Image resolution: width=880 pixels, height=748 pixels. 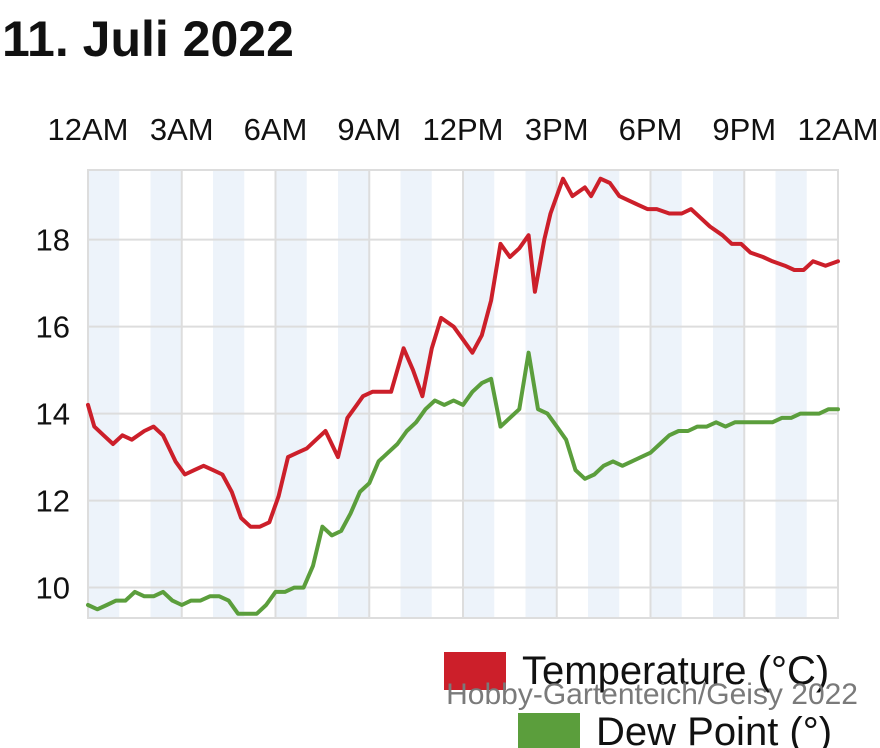 What do you see at coordinates (557, 129) in the screenshot?
I see `x-tick-label: 3PM` at bounding box center [557, 129].